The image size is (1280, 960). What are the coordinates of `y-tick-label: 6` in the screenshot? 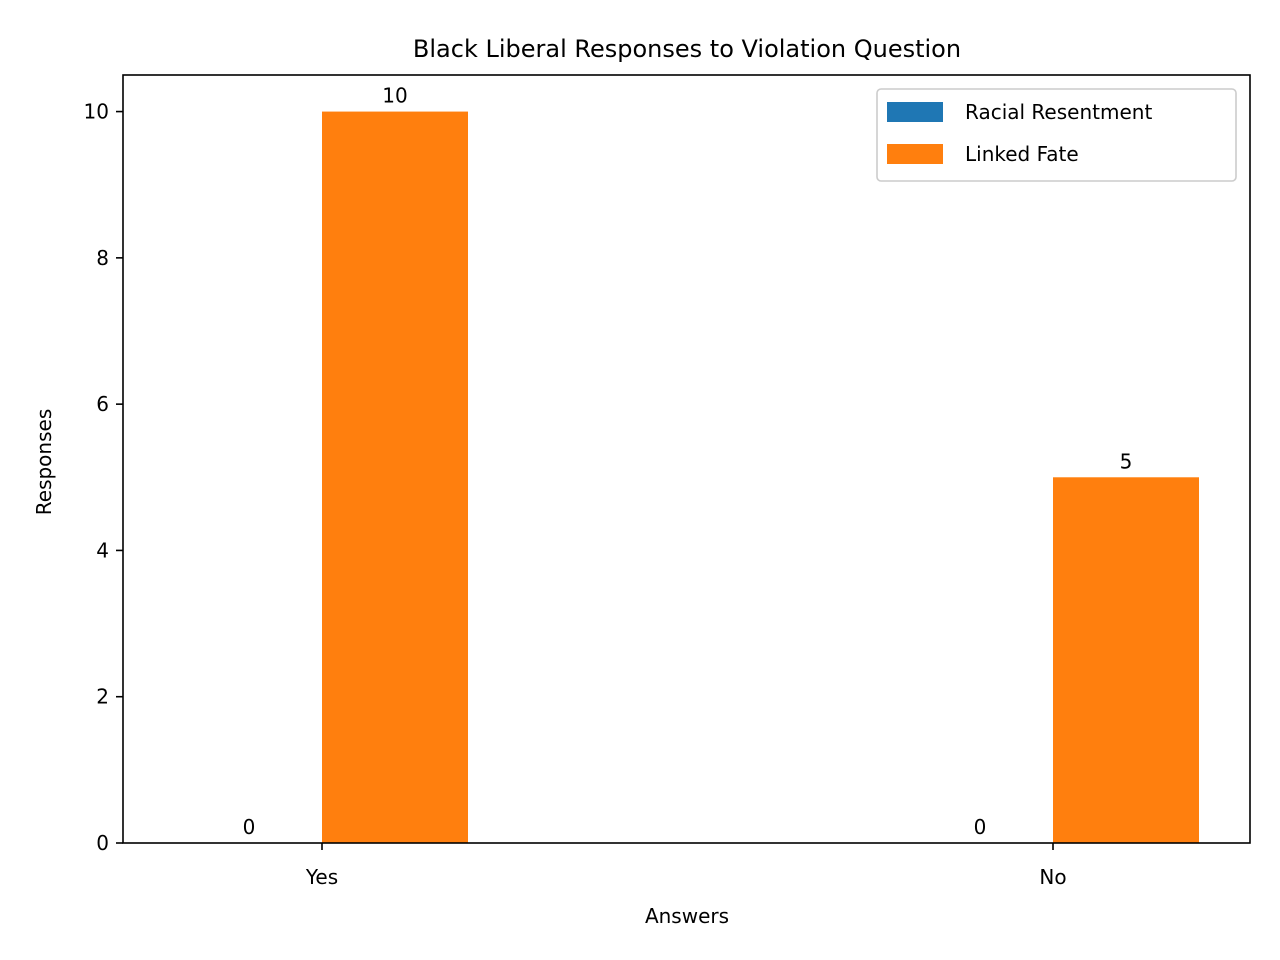 It's located at (102, 404).